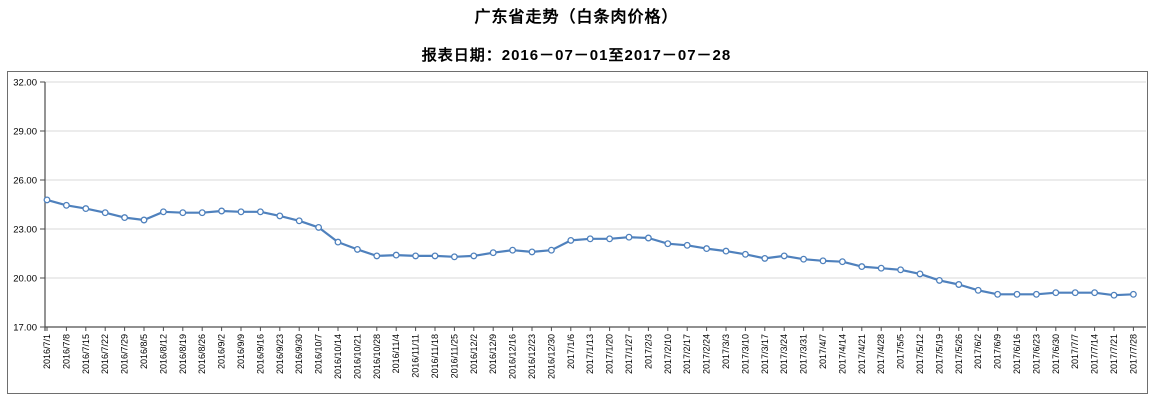 Image resolution: width=1153 pixels, height=400 pixels. What do you see at coordinates (1075, 351) in the screenshot?
I see `x-tick-label: 2017/7/7` at bounding box center [1075, 351].